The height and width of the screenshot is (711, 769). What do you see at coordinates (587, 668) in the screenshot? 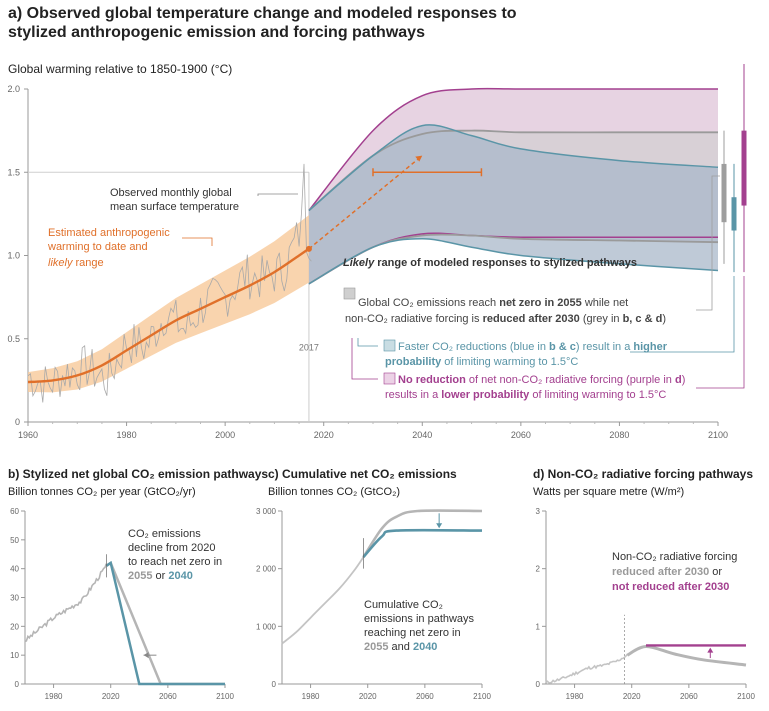
I see `historical-forcing-line` at bounding box center [587, 668].